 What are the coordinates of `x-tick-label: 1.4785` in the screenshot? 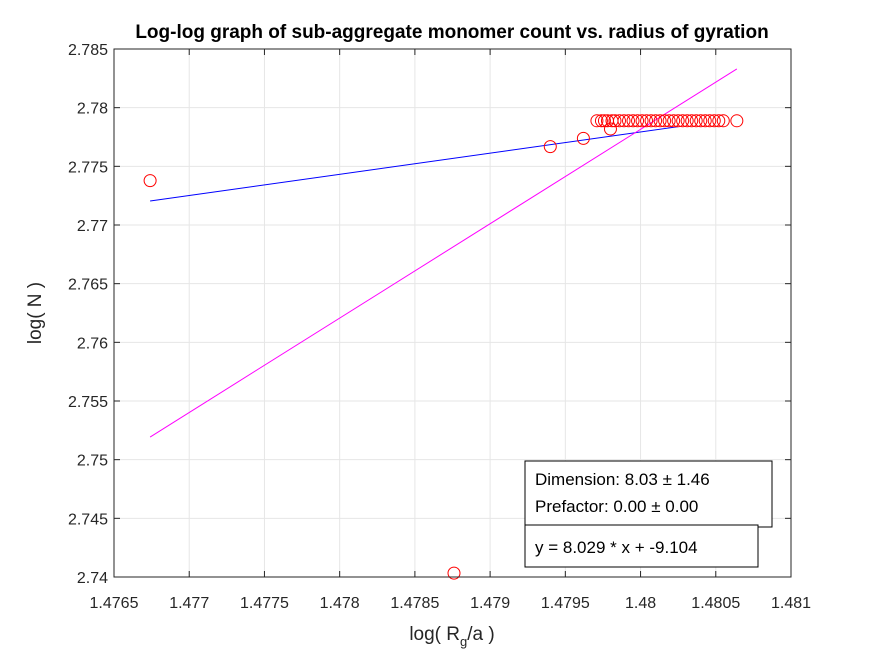 It's located at (414, 603).